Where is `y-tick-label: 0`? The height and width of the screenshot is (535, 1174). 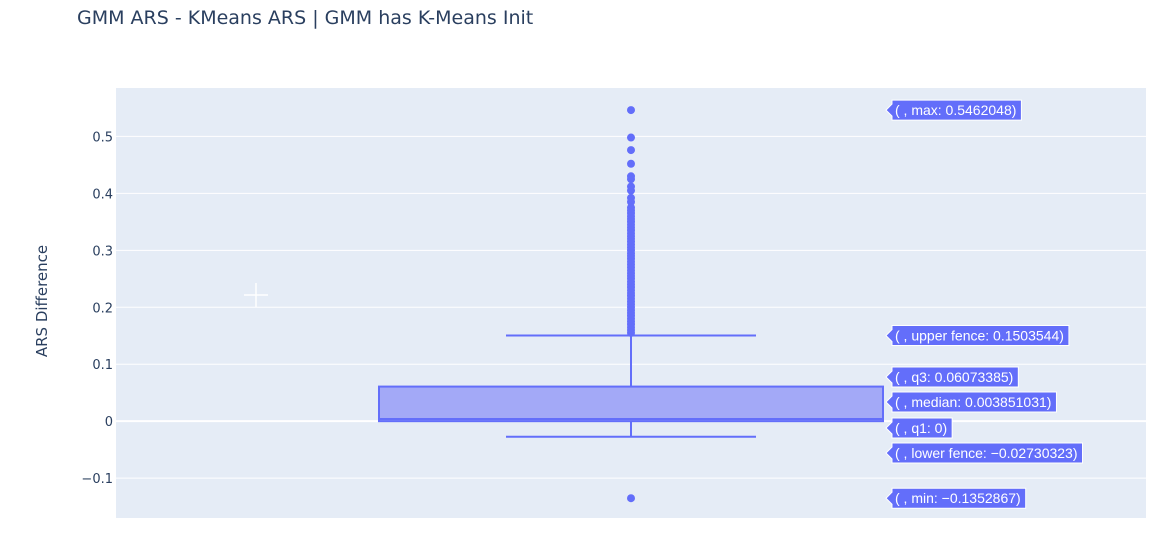 y-tick-label: 0 is located at coordinates (109, 422).